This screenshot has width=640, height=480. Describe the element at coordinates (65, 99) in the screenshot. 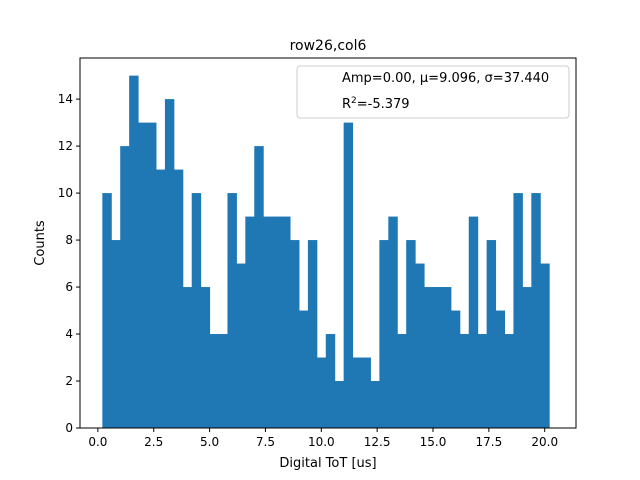

I see `y-tick-label: 14` at that location.